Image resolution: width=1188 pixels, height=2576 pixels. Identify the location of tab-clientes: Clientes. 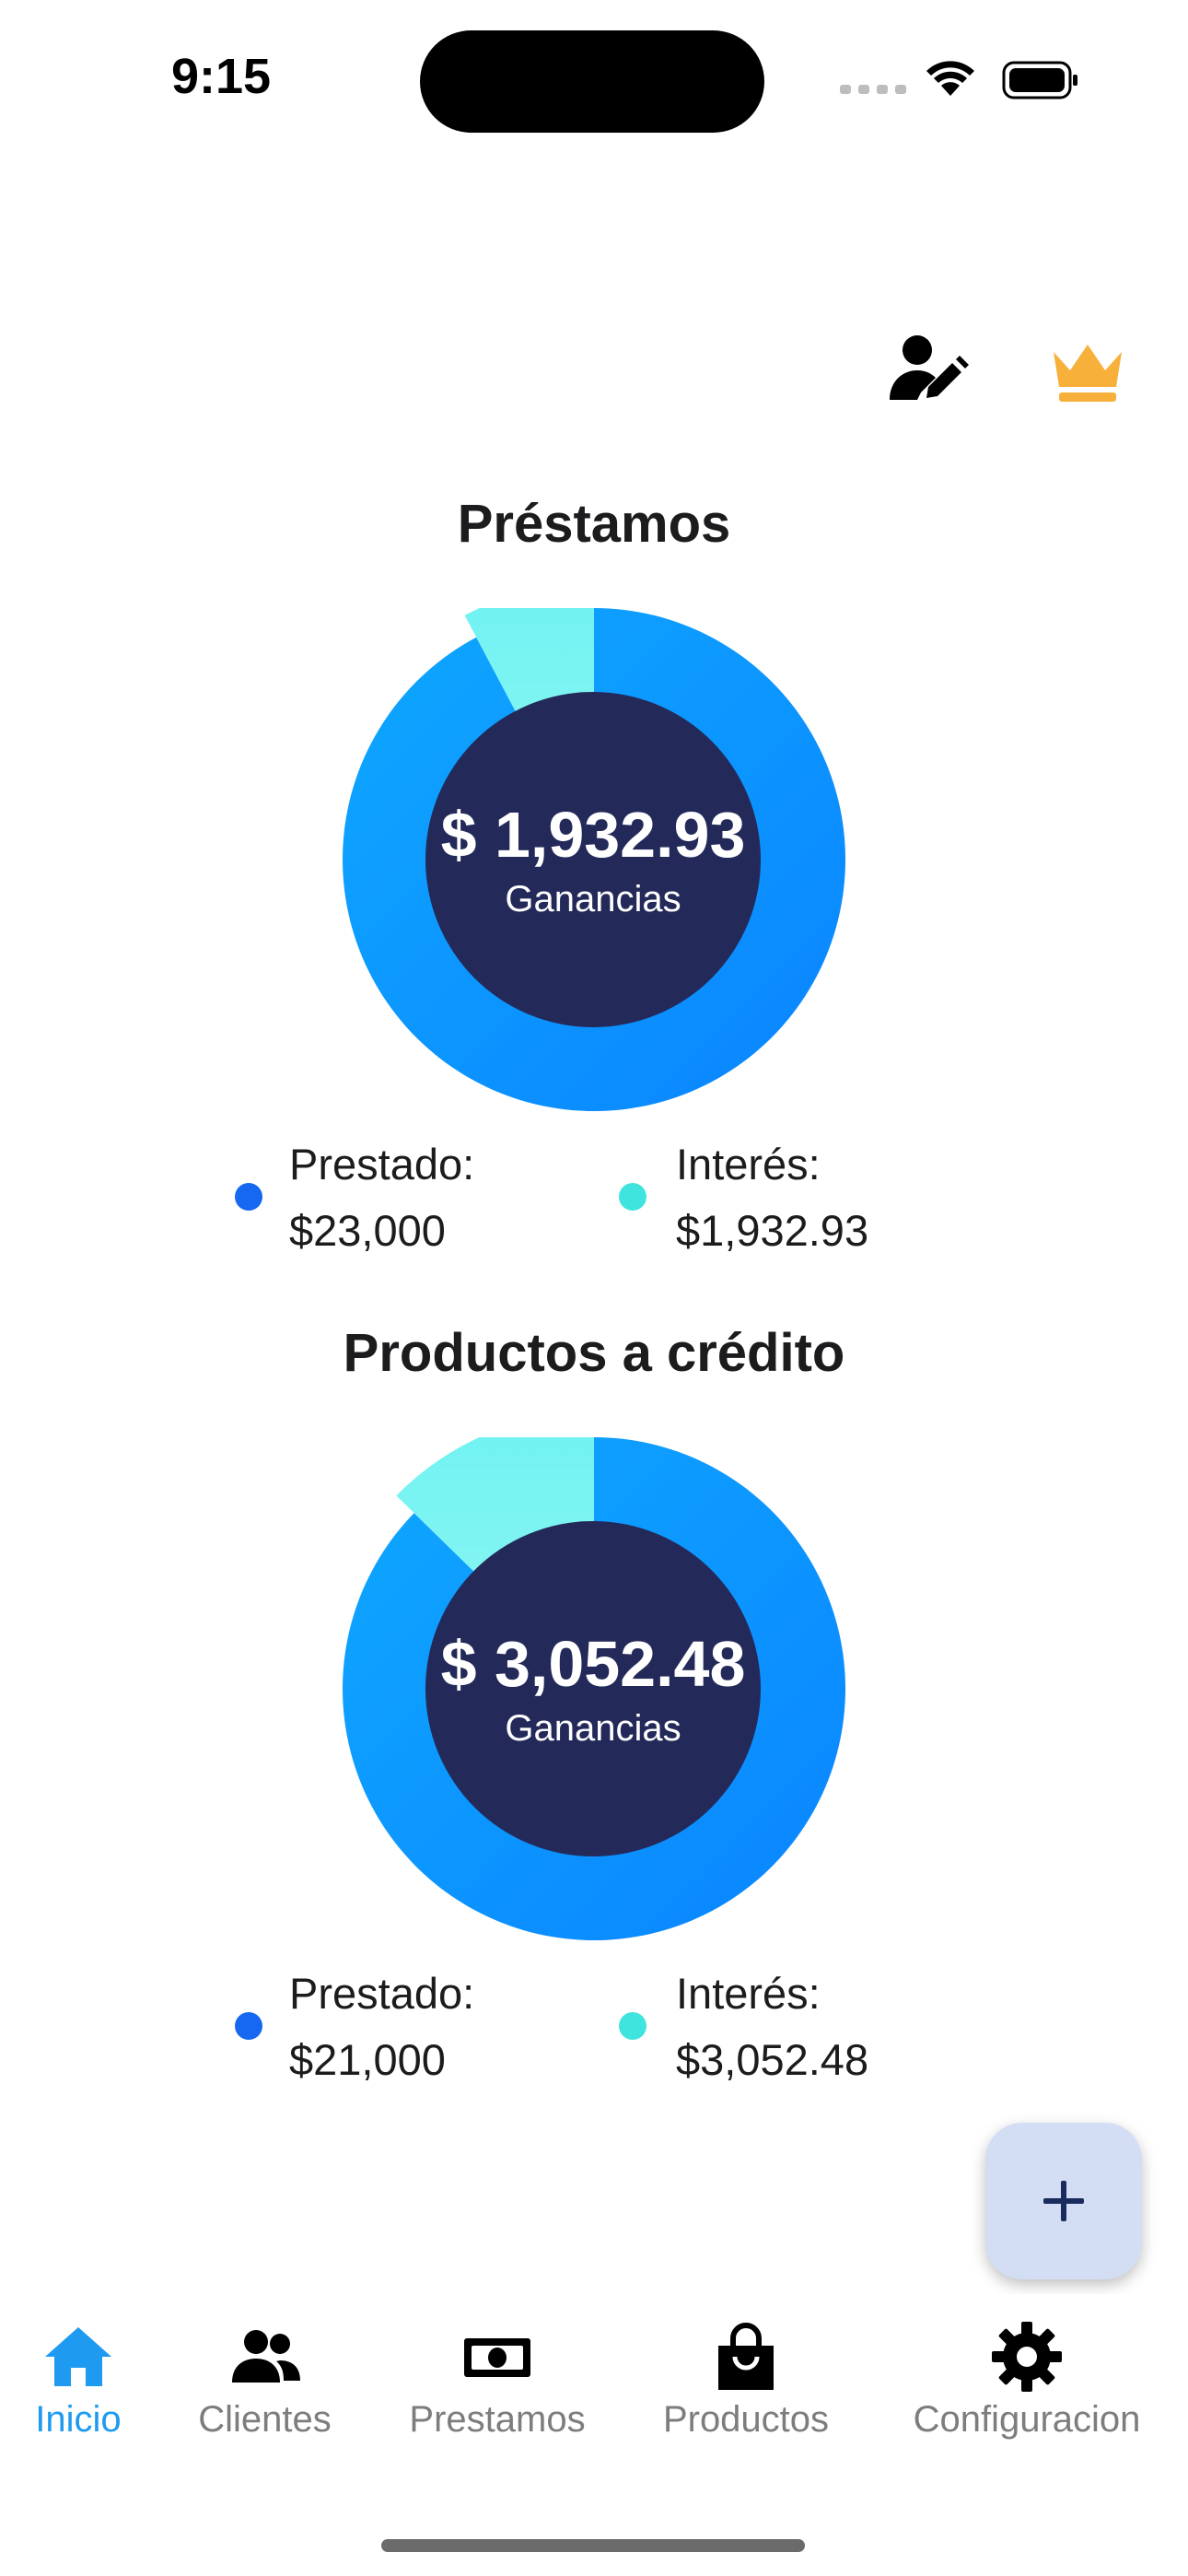
(264, 2380).